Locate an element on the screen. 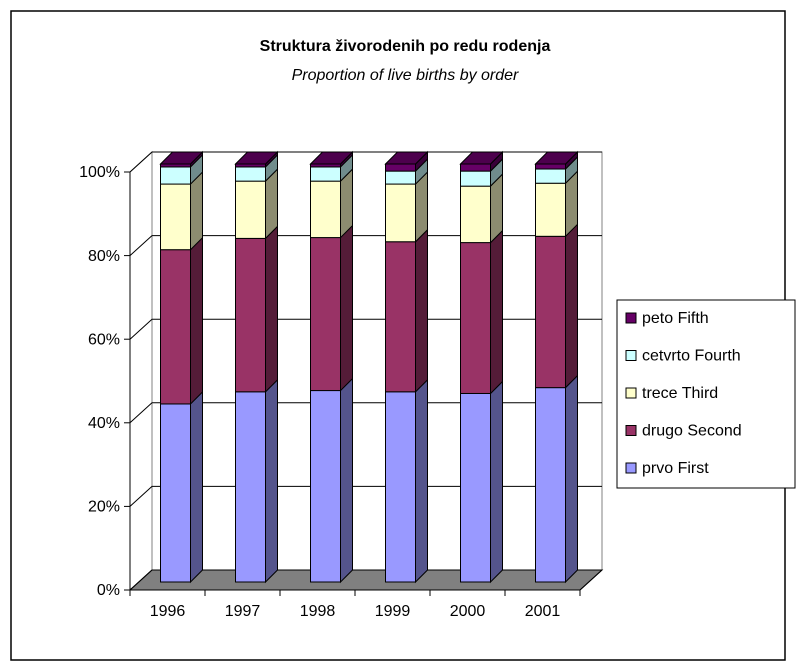  chart-subtitle: Proportion of live births by order is located at coordinates (405, 75).